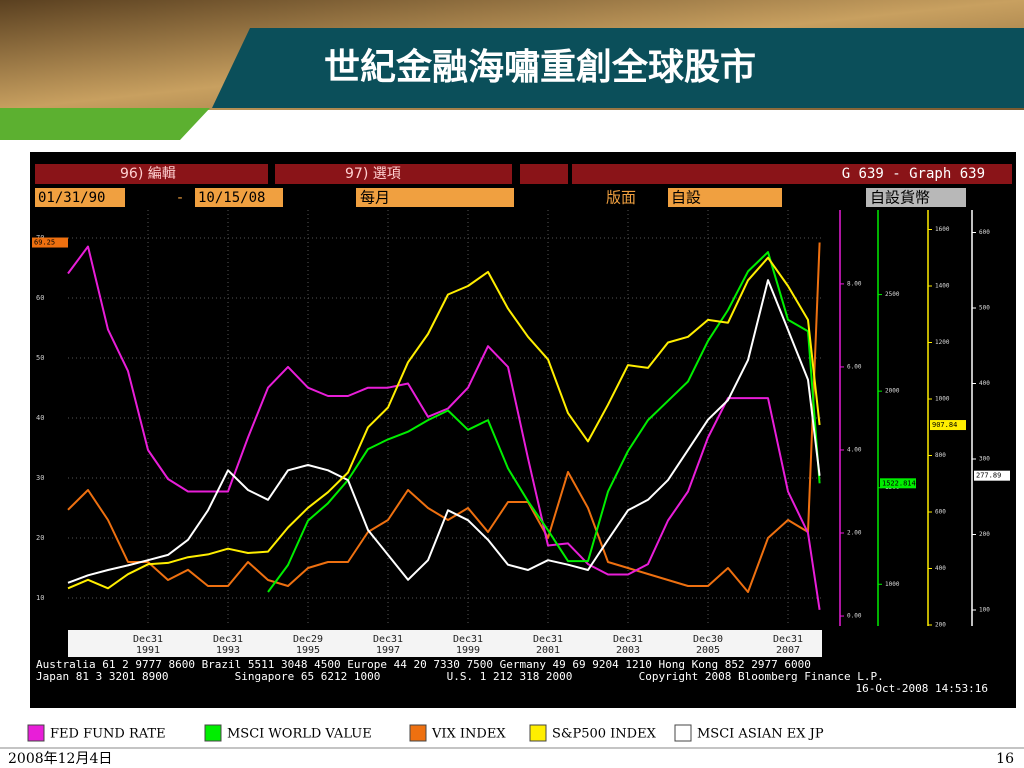 Image resolution: width=1024 pixels, height=768 pixels. What do you see at coordinates (984, 307) in the screenshot?
I see `y-tick-label: 500` at bounding box center [984, 307].